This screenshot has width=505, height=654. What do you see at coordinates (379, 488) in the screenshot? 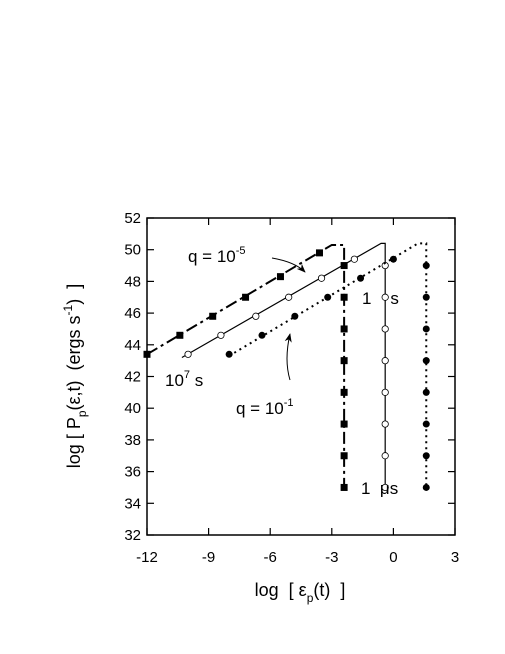
I see `annotation: 1 μs` at bounding box center [379, 488].